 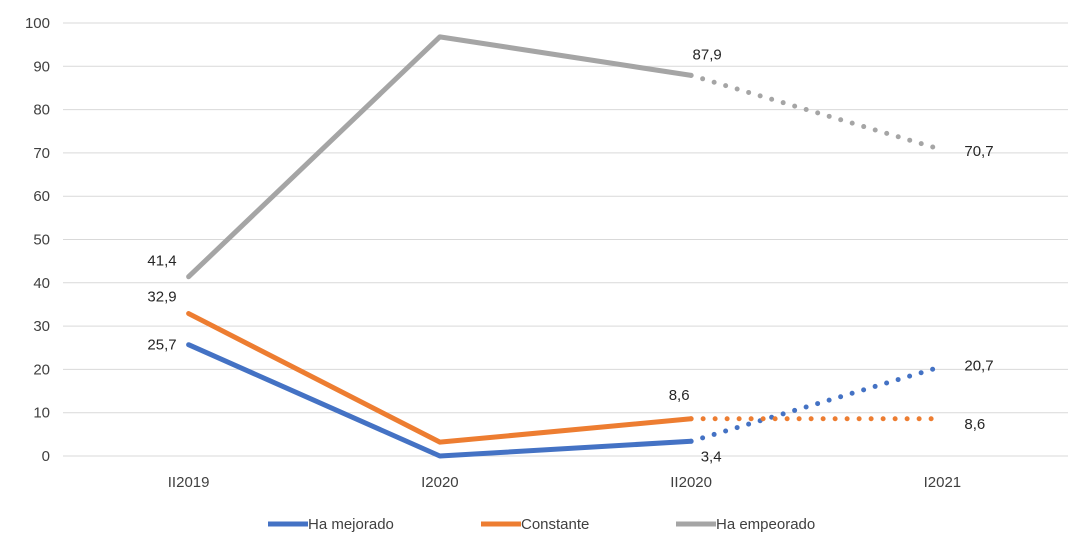 What do you see at coordinates (46, 456) in the screenshot?
I see `y-tick-label: 0` at bounding box center [46, 456].